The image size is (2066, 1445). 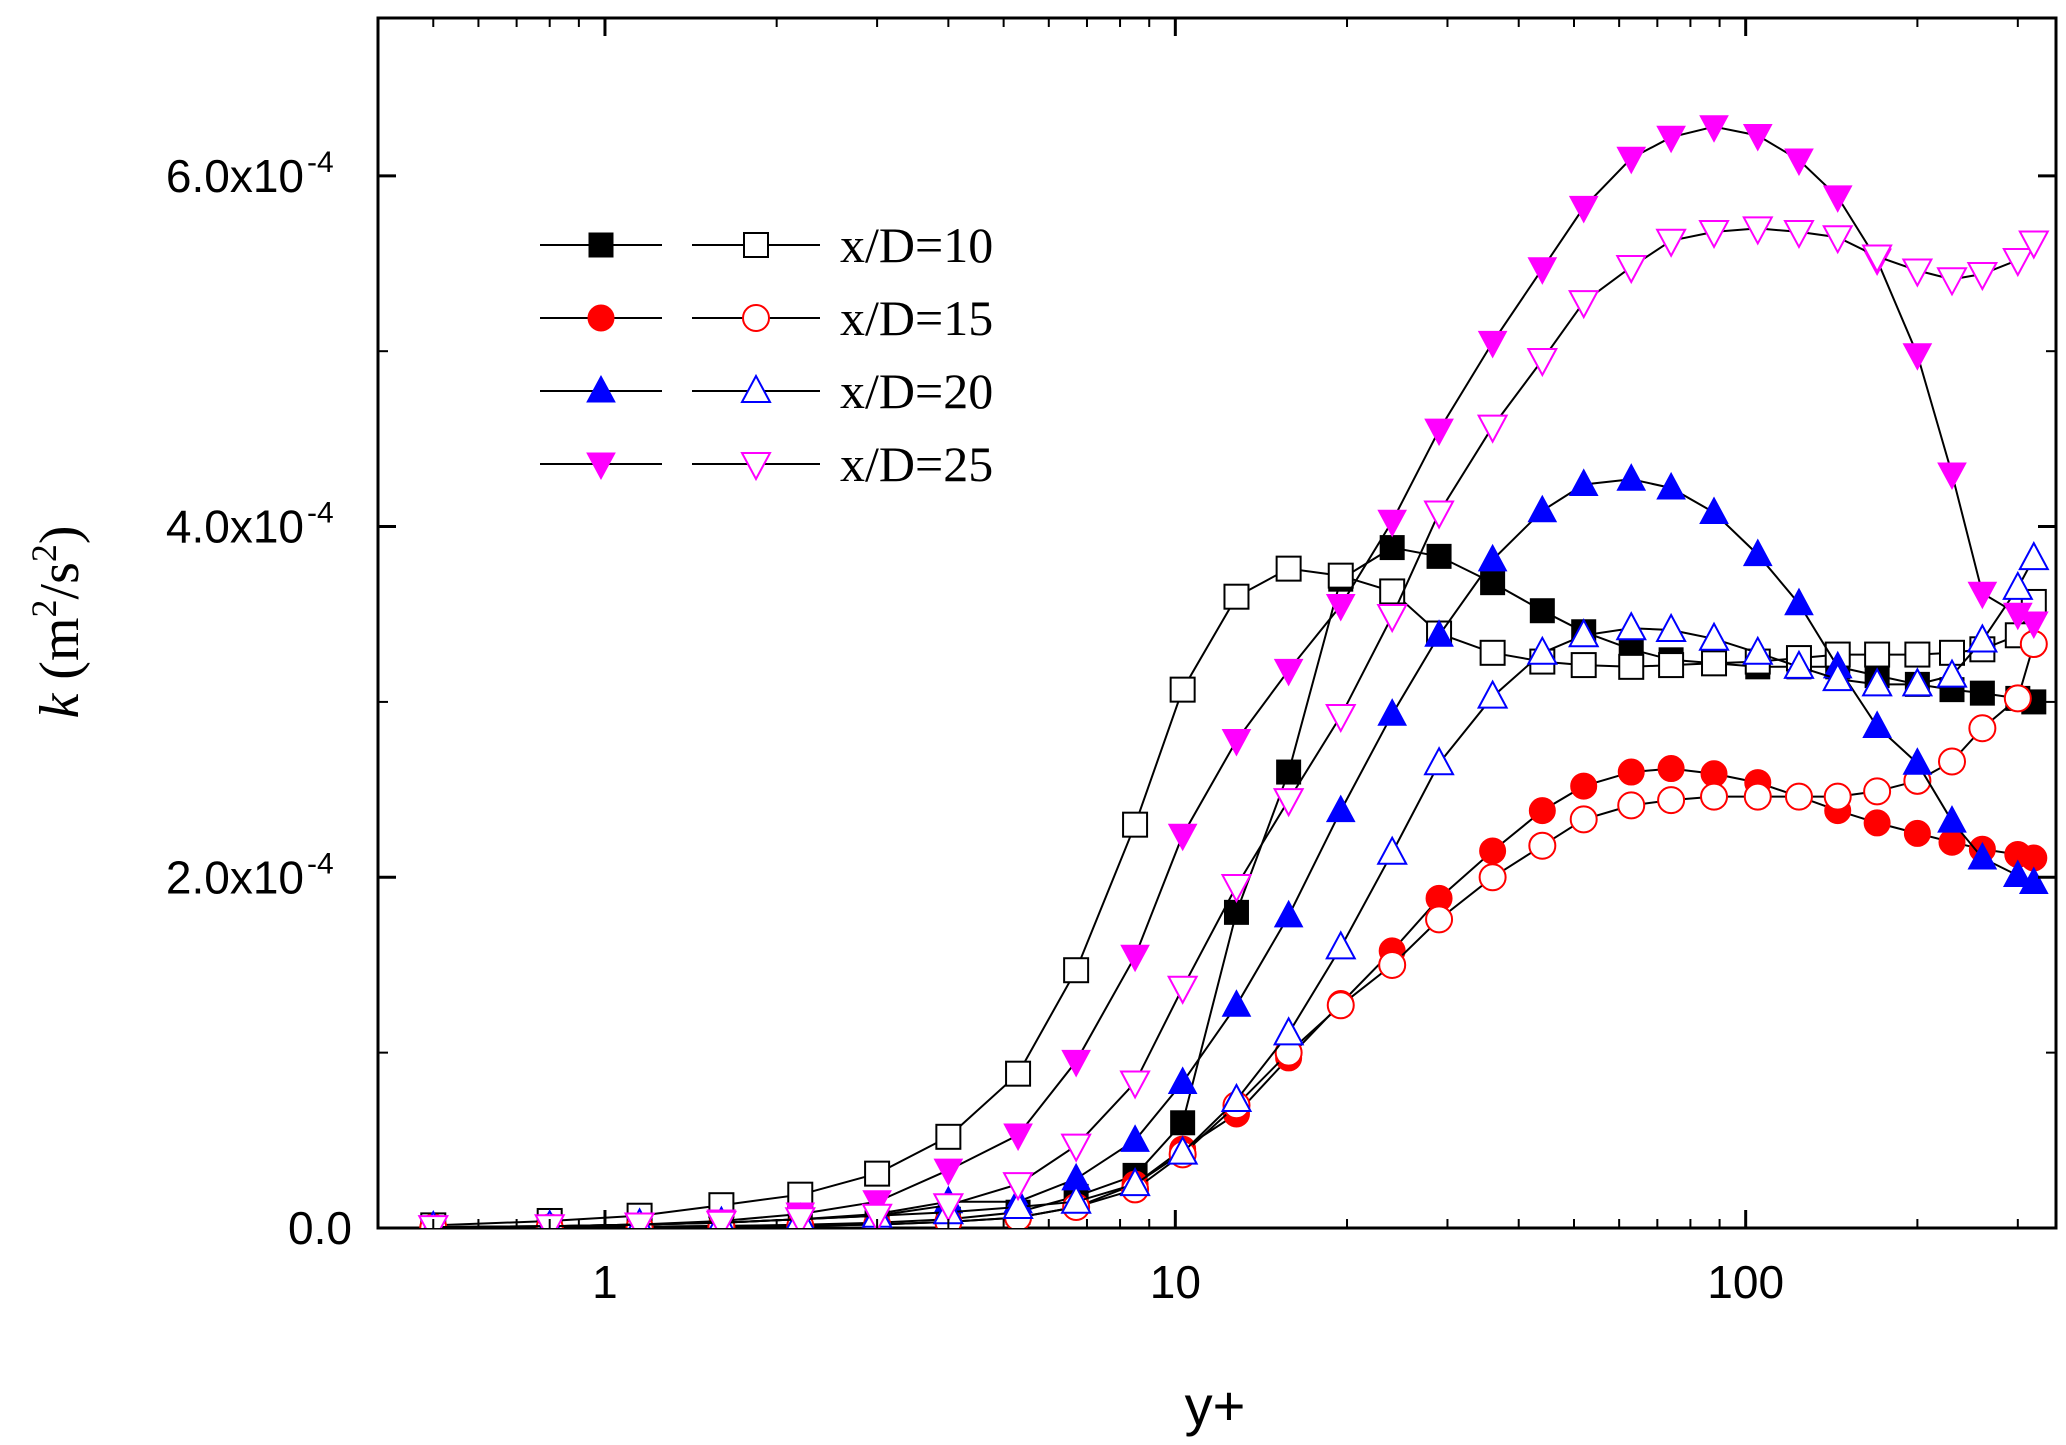 I want to click on legend-label: x/D=25, so click(x=916, y=464).